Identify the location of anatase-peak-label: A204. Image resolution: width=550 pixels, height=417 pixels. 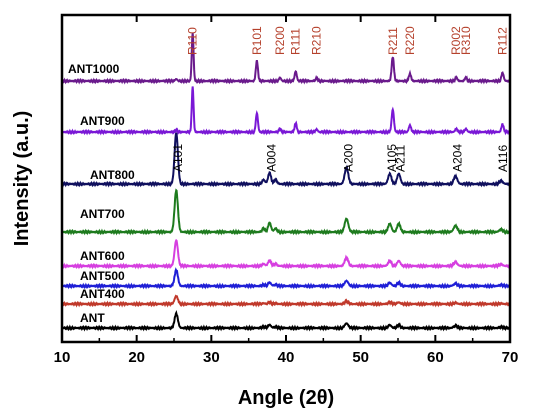
(457, 158).